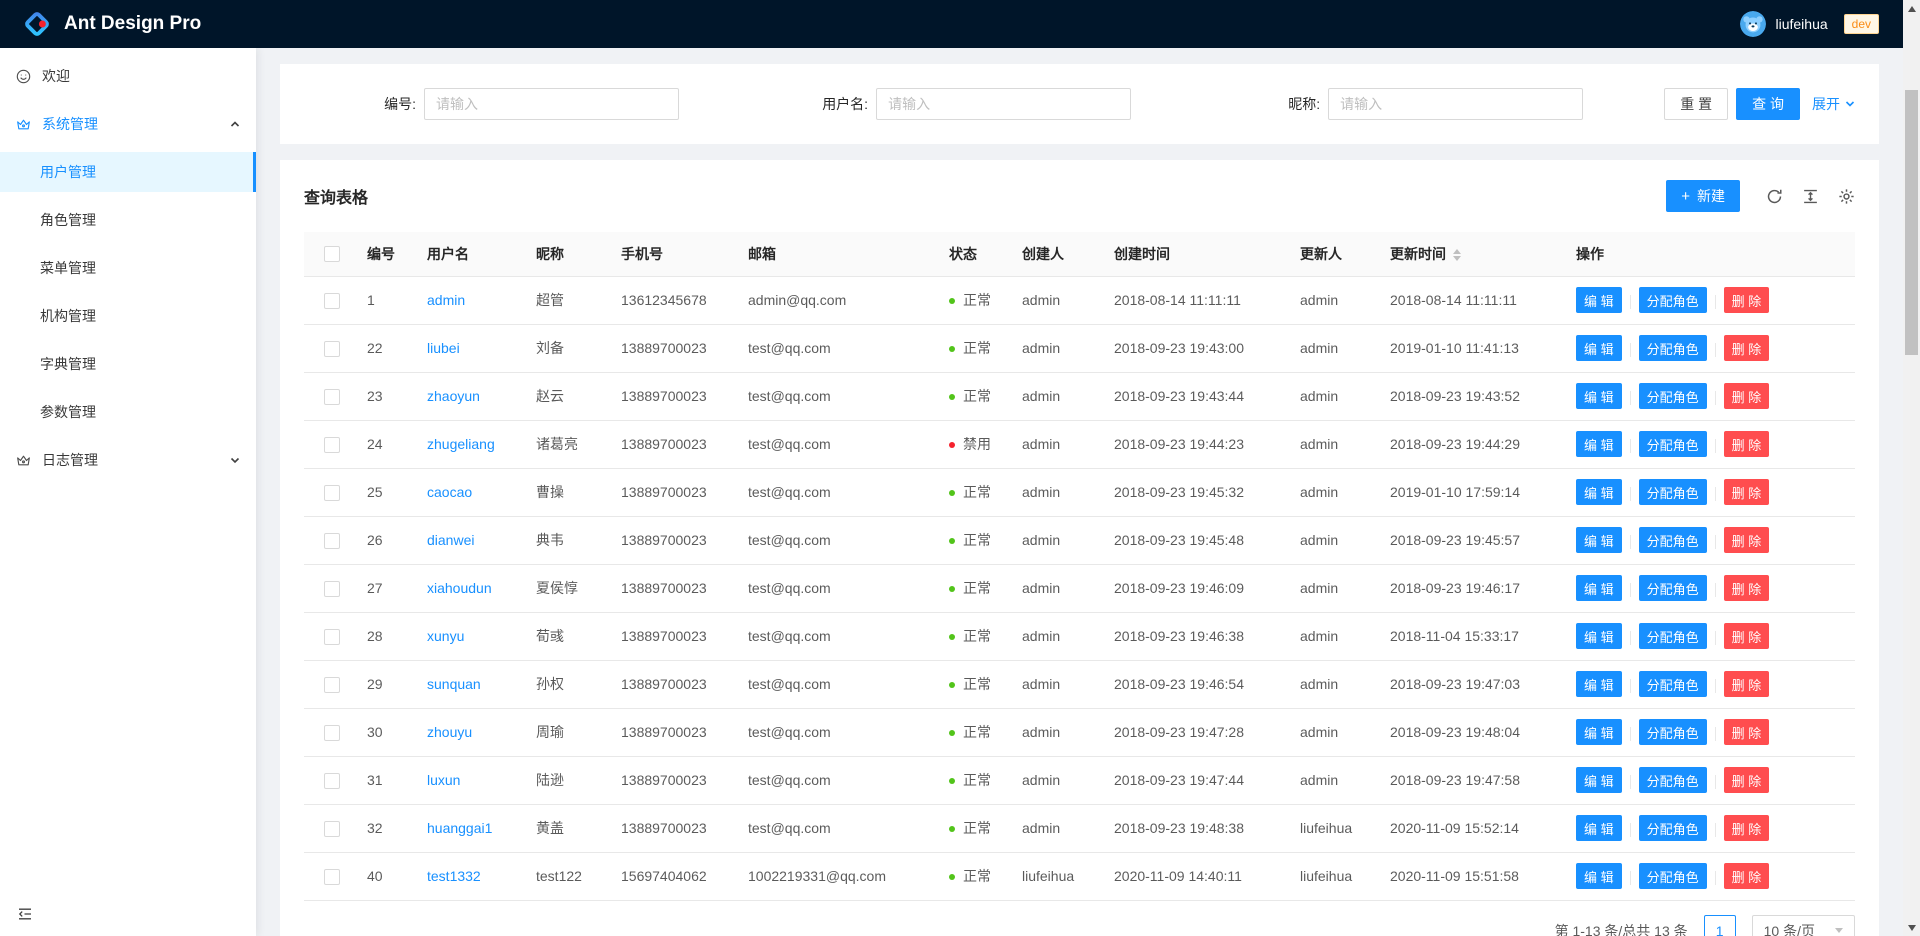 The width and height of the screenshot is (1920, 936). I want to click on select-all-checkbox, so click(331, 254).